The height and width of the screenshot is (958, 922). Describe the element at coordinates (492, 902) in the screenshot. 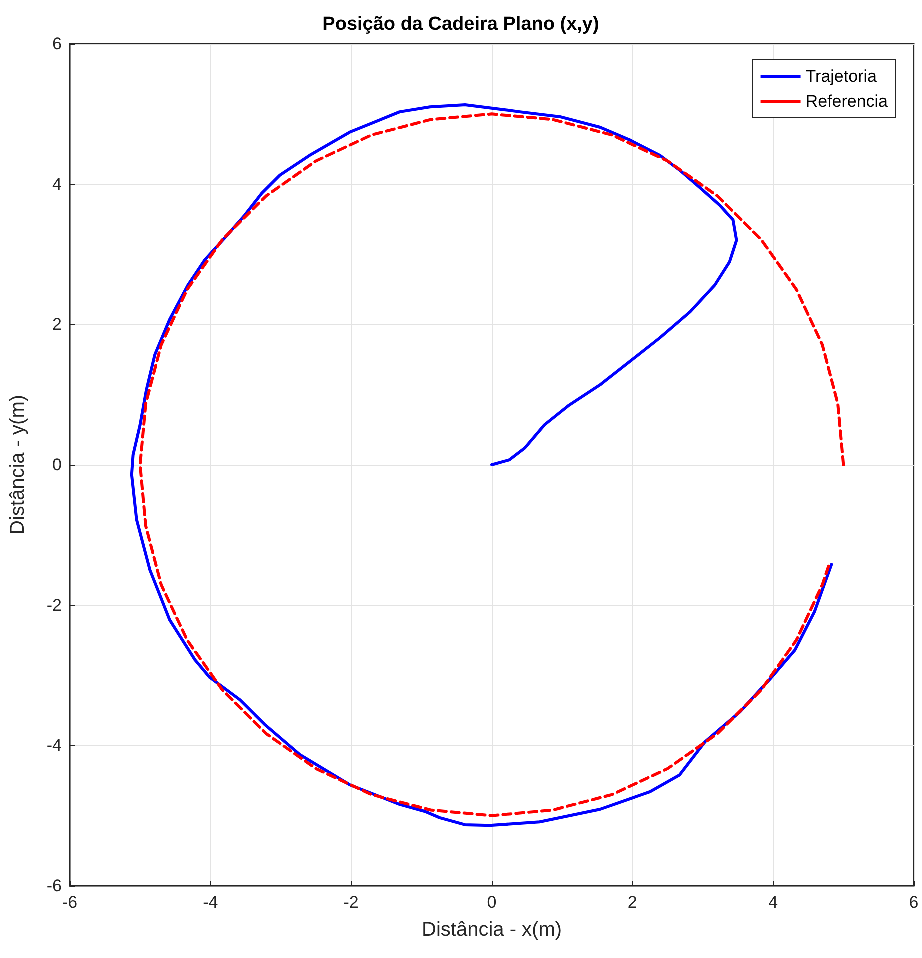

I see `x-tick-label: 0` at that location.